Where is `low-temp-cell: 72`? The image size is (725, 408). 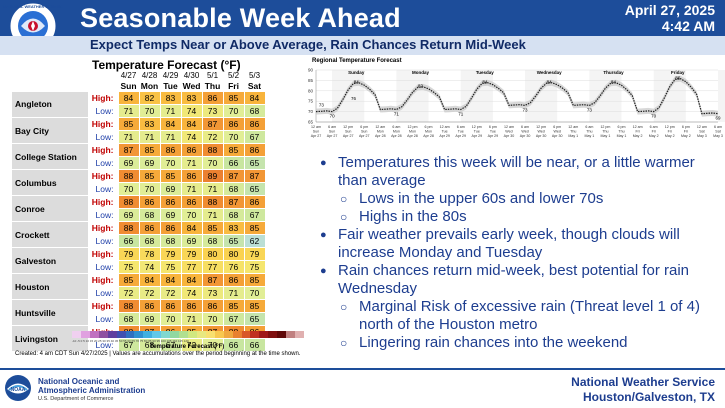
low-temp-cell: 72 is located at coordinates (212, 137).